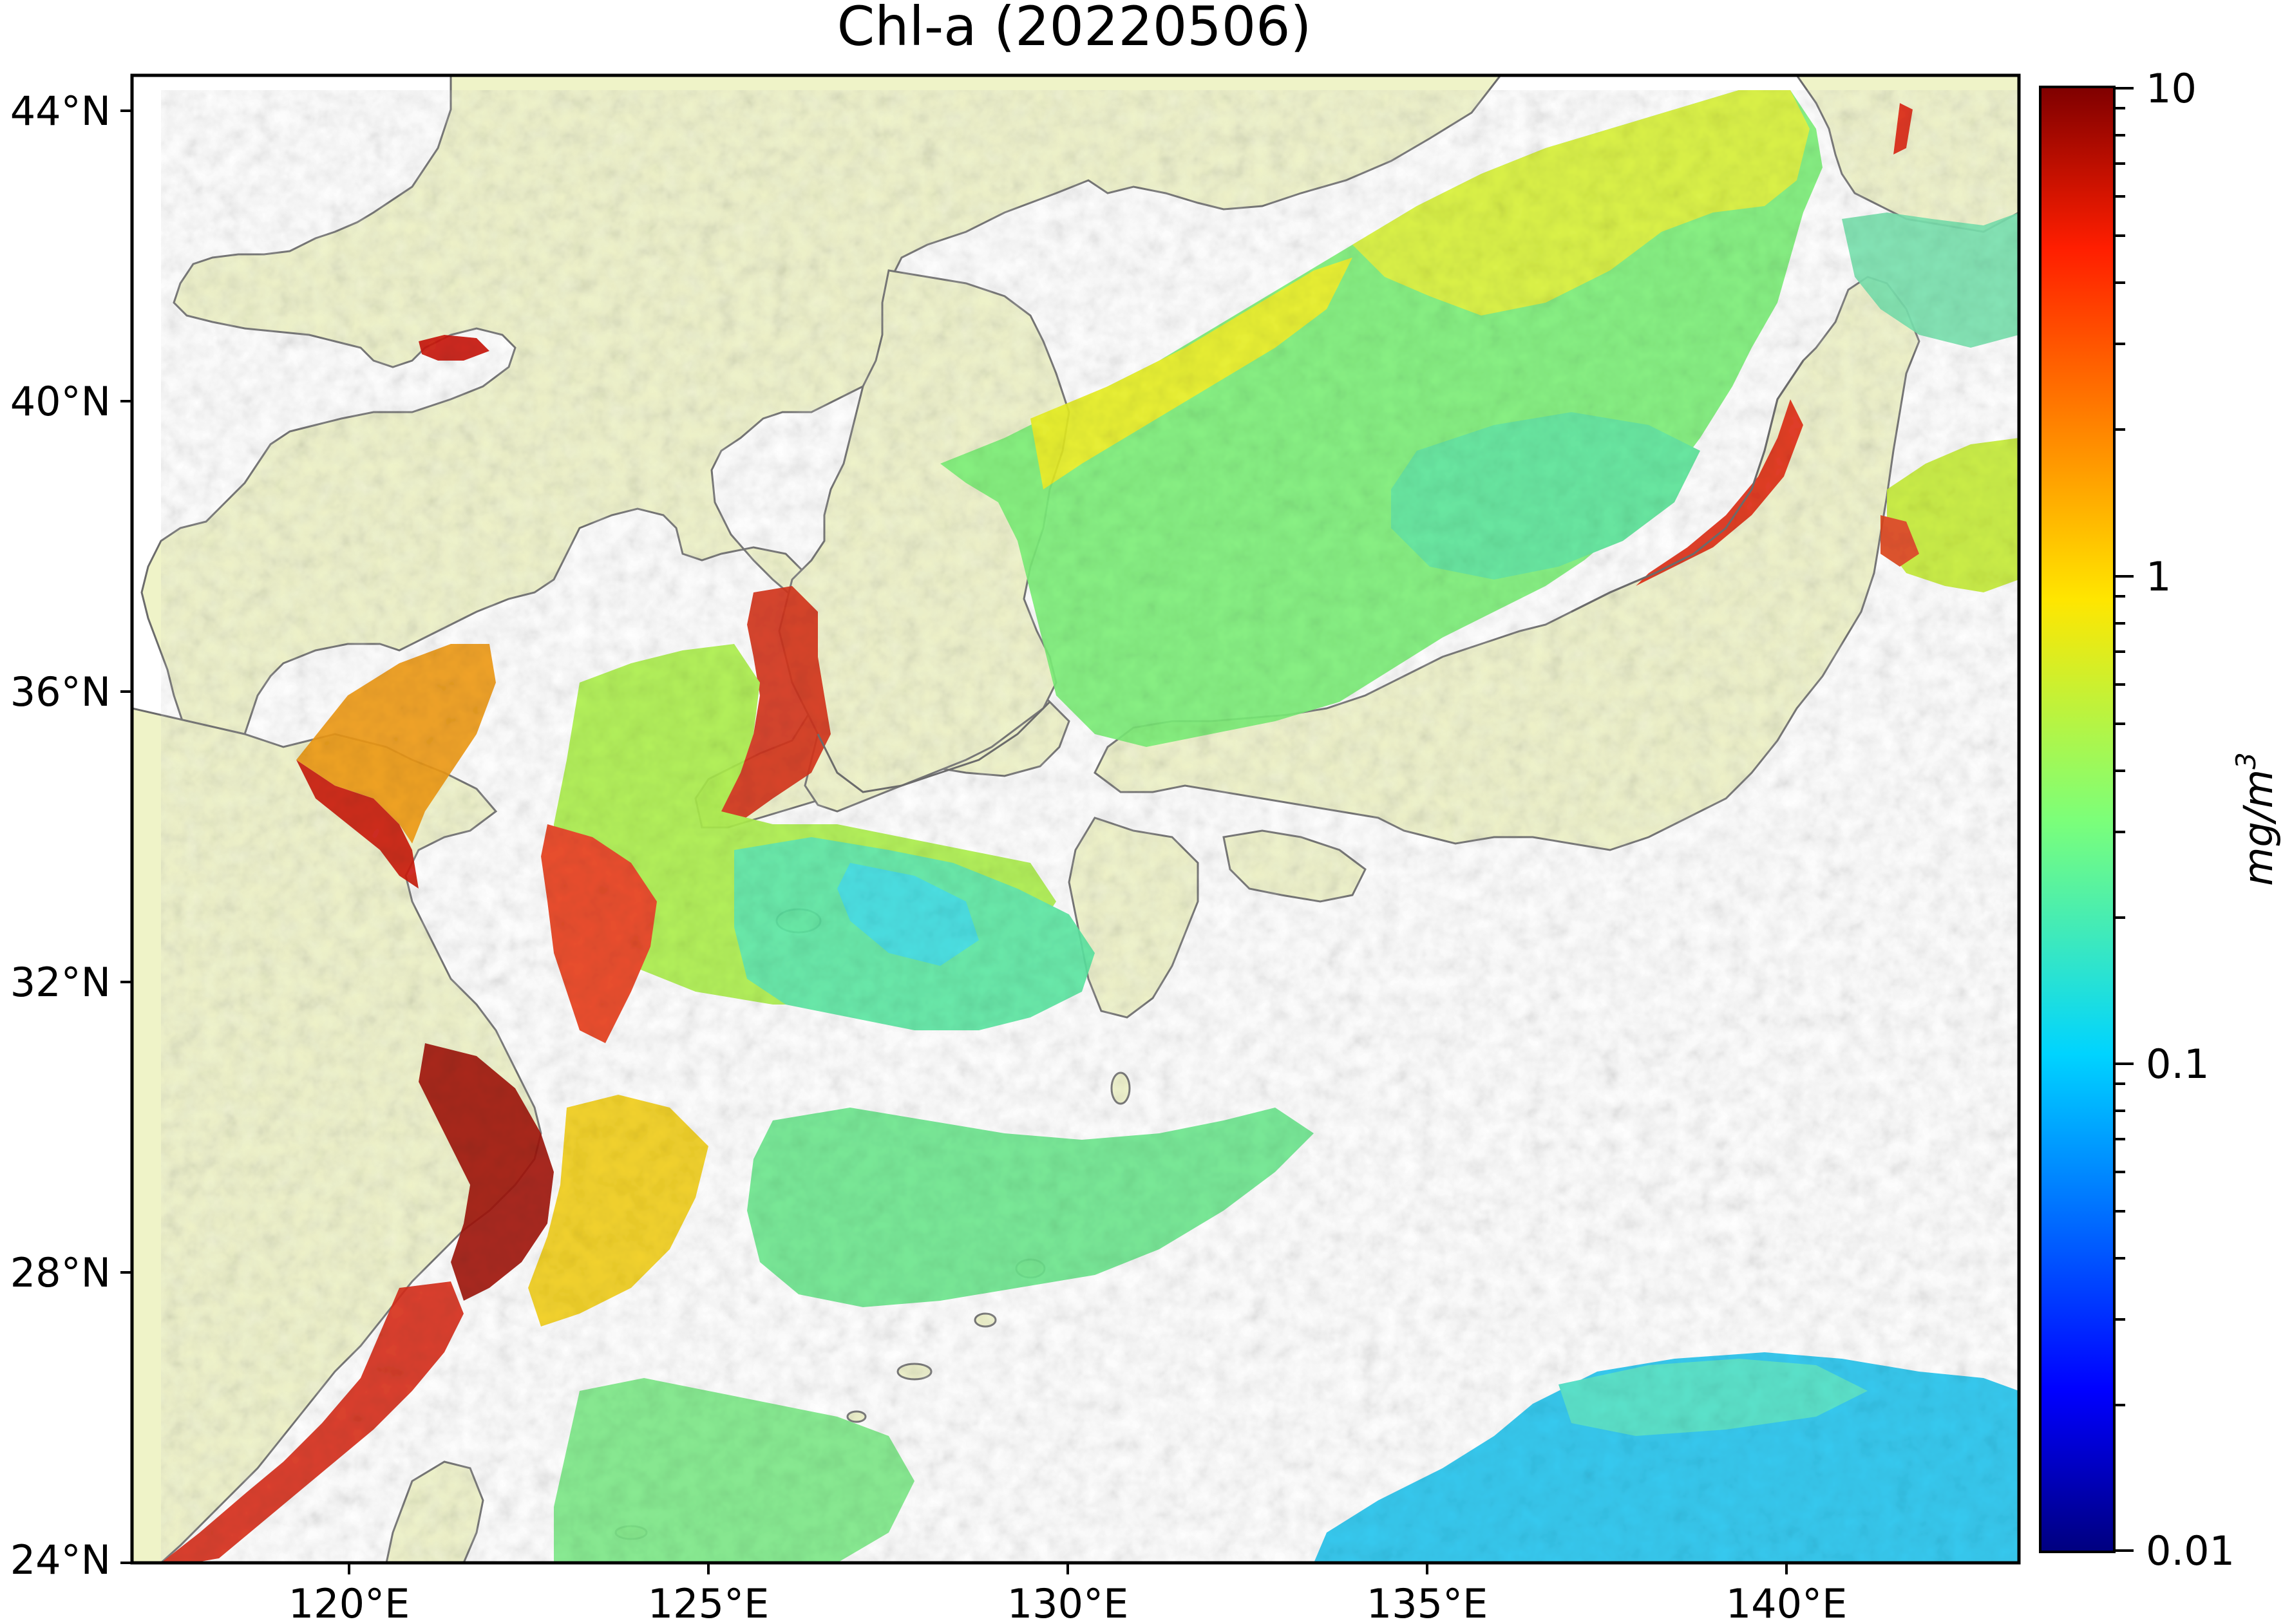 The image size is (2283, 1624). I want to click on colorbar-ticks, so click(2124, 820).